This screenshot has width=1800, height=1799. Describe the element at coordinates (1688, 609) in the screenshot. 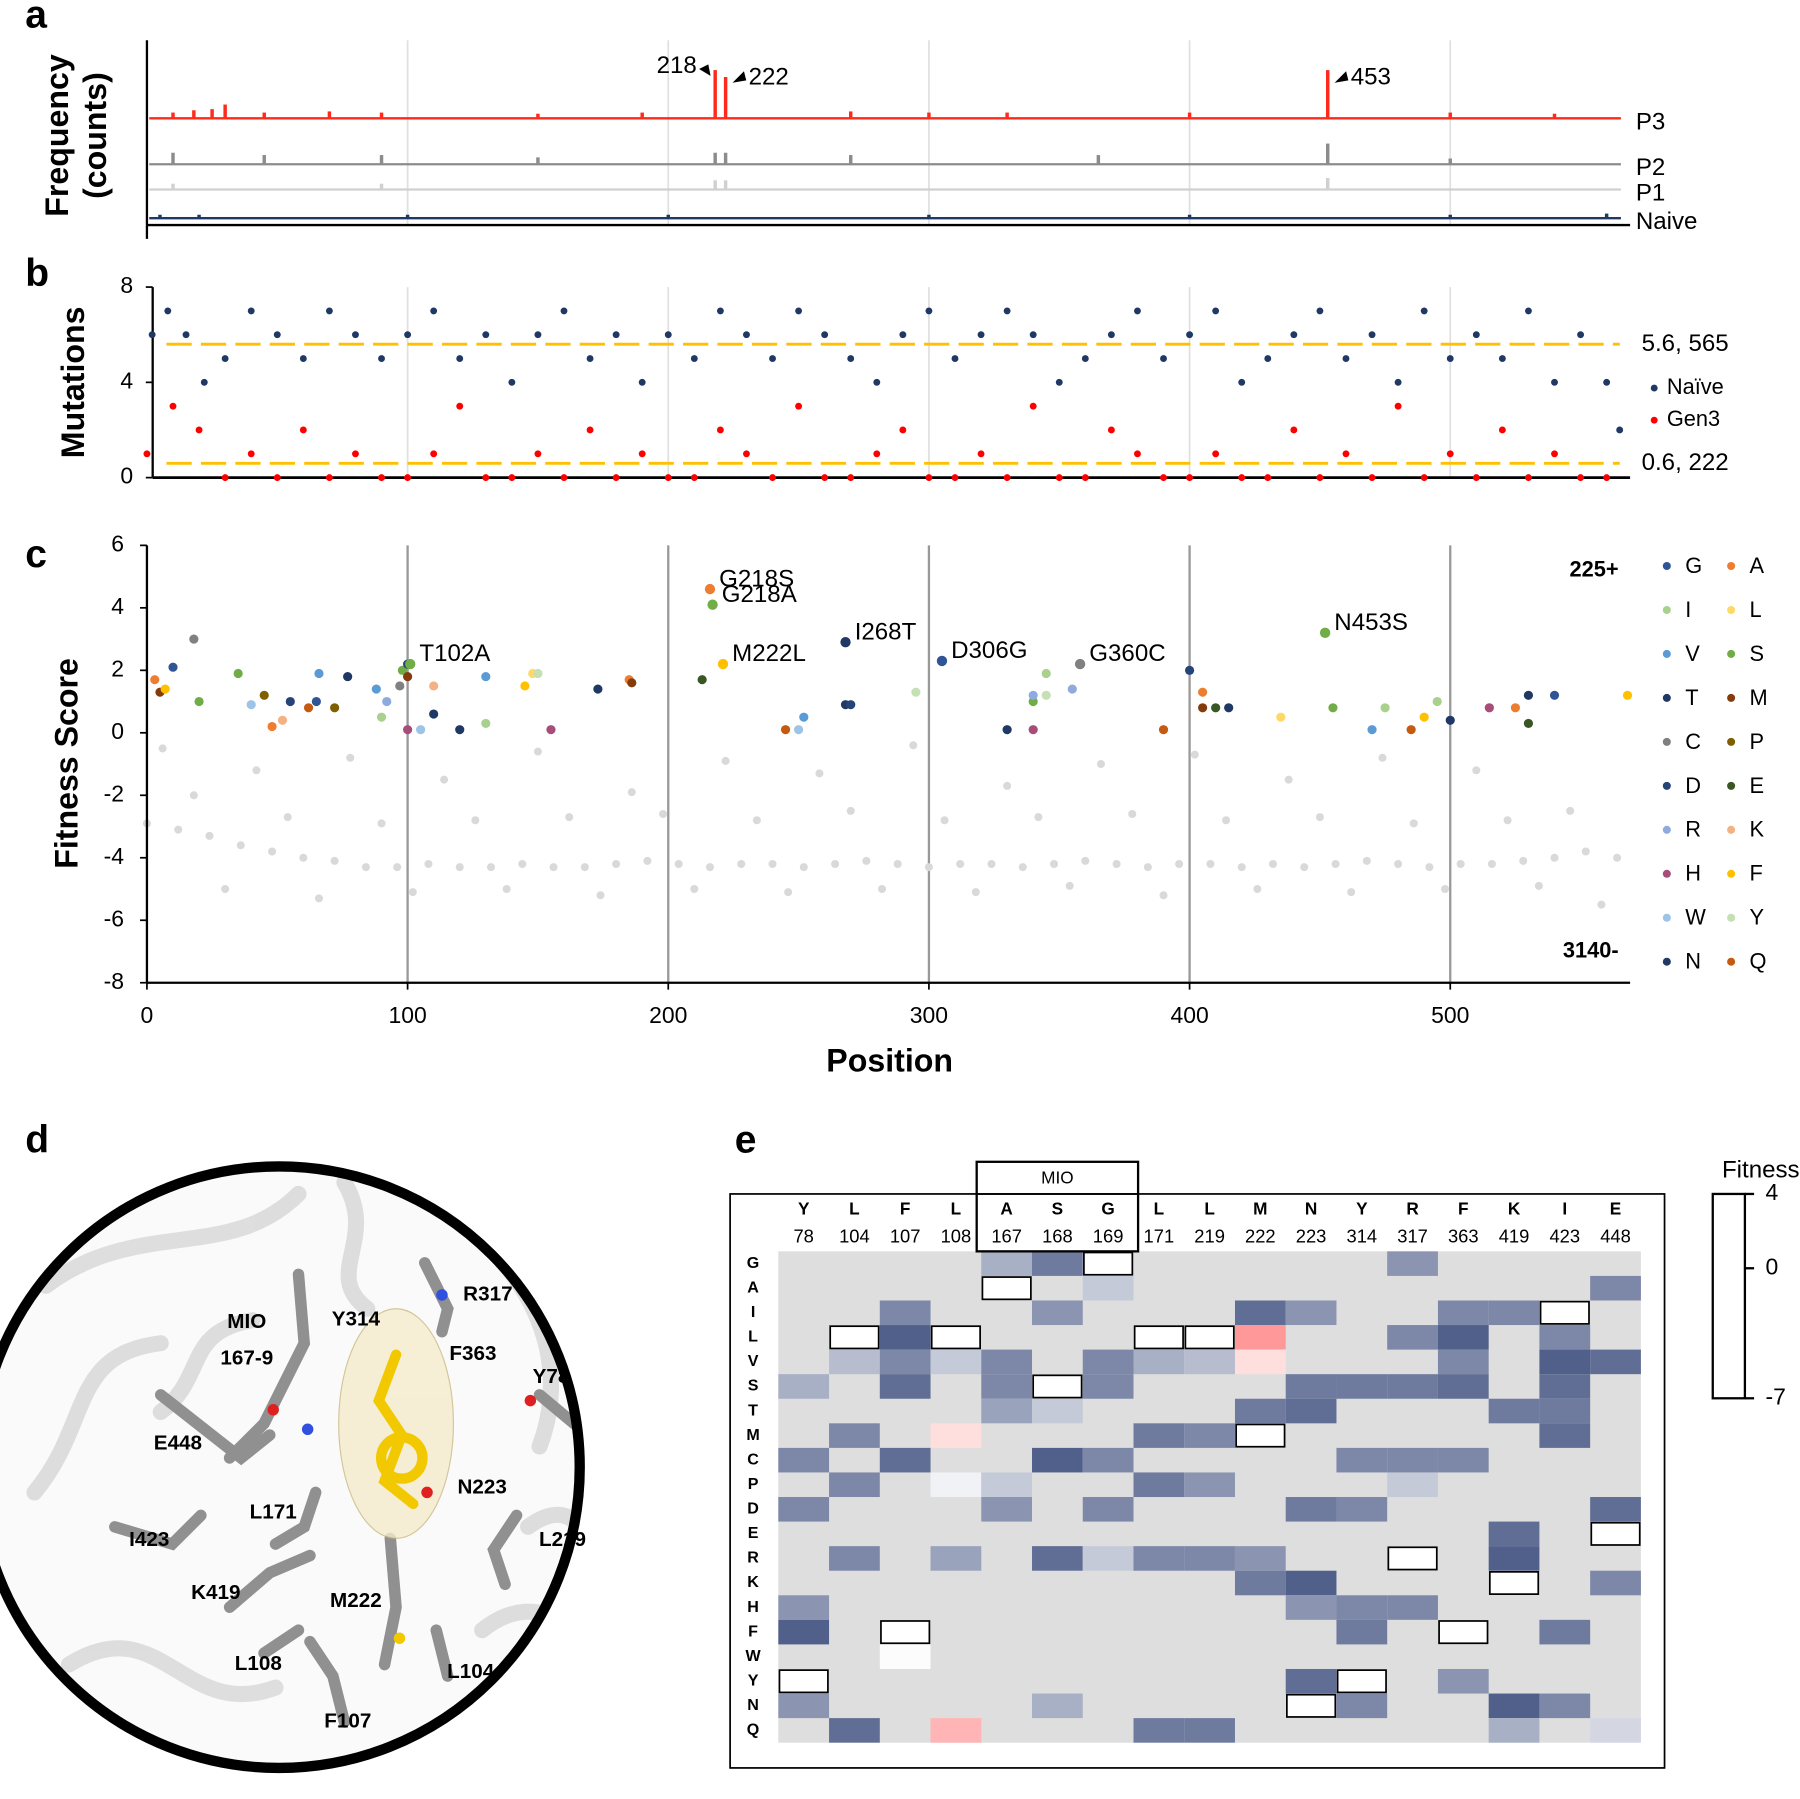

I see `legend-label: I` at that location.